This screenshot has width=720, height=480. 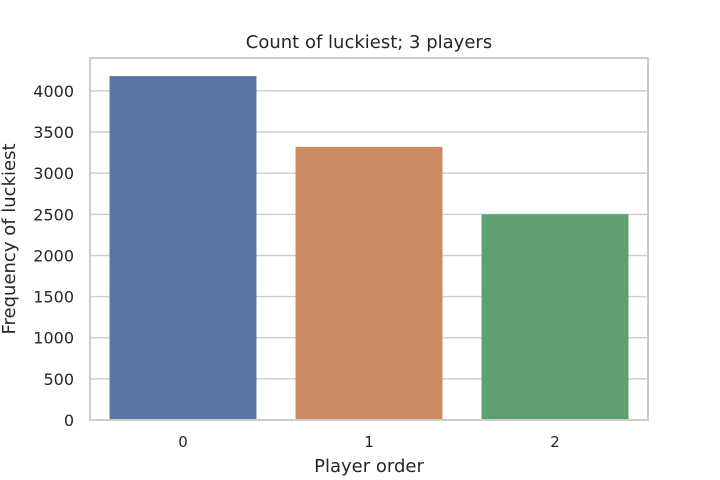 What do you see at coordinates (53, 214) in the screenshot?
I see `y-tick-label: 2500` at bounding box center [53, 214].